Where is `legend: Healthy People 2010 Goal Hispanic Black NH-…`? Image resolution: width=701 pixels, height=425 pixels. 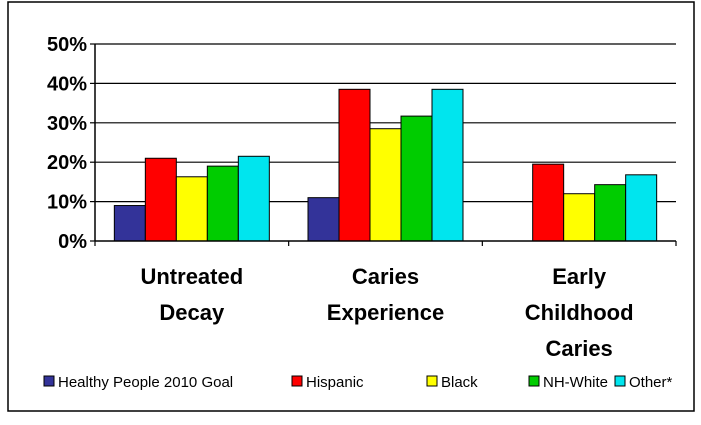
legend: Healthy People 2010 Goal Hispanic Black NH-… is located at coordinates (358, 382).